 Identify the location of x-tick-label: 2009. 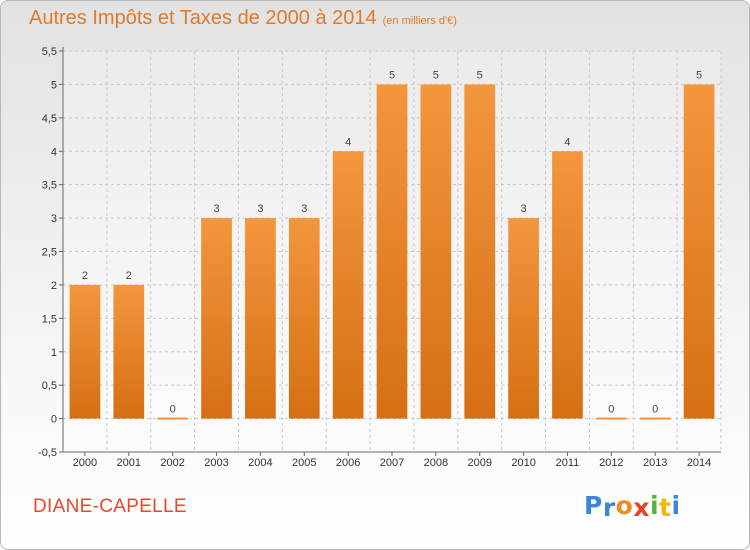
(479, 463).